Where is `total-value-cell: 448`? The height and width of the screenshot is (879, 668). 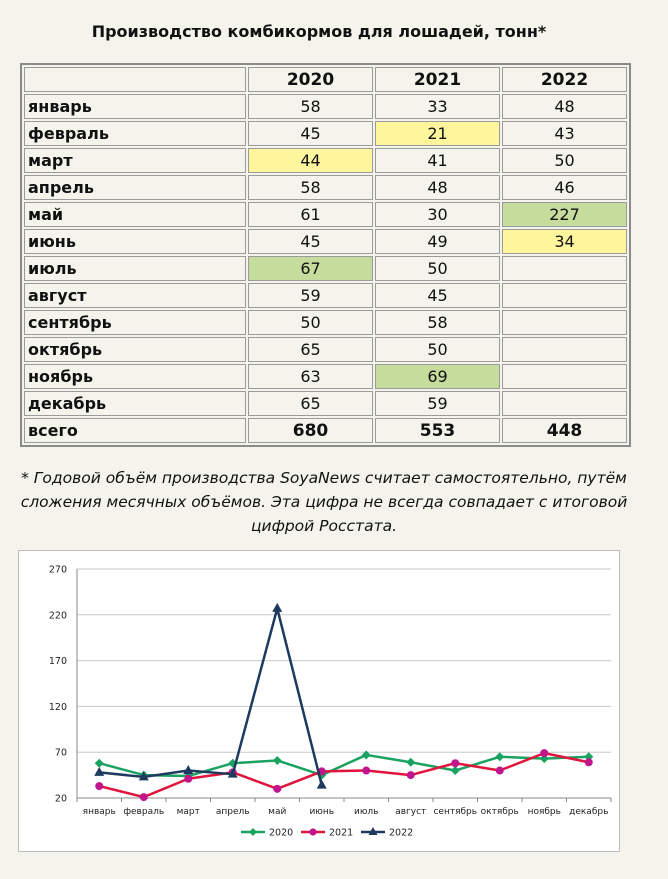 total-value-cell: 448 is located at coordinates (564, 430).